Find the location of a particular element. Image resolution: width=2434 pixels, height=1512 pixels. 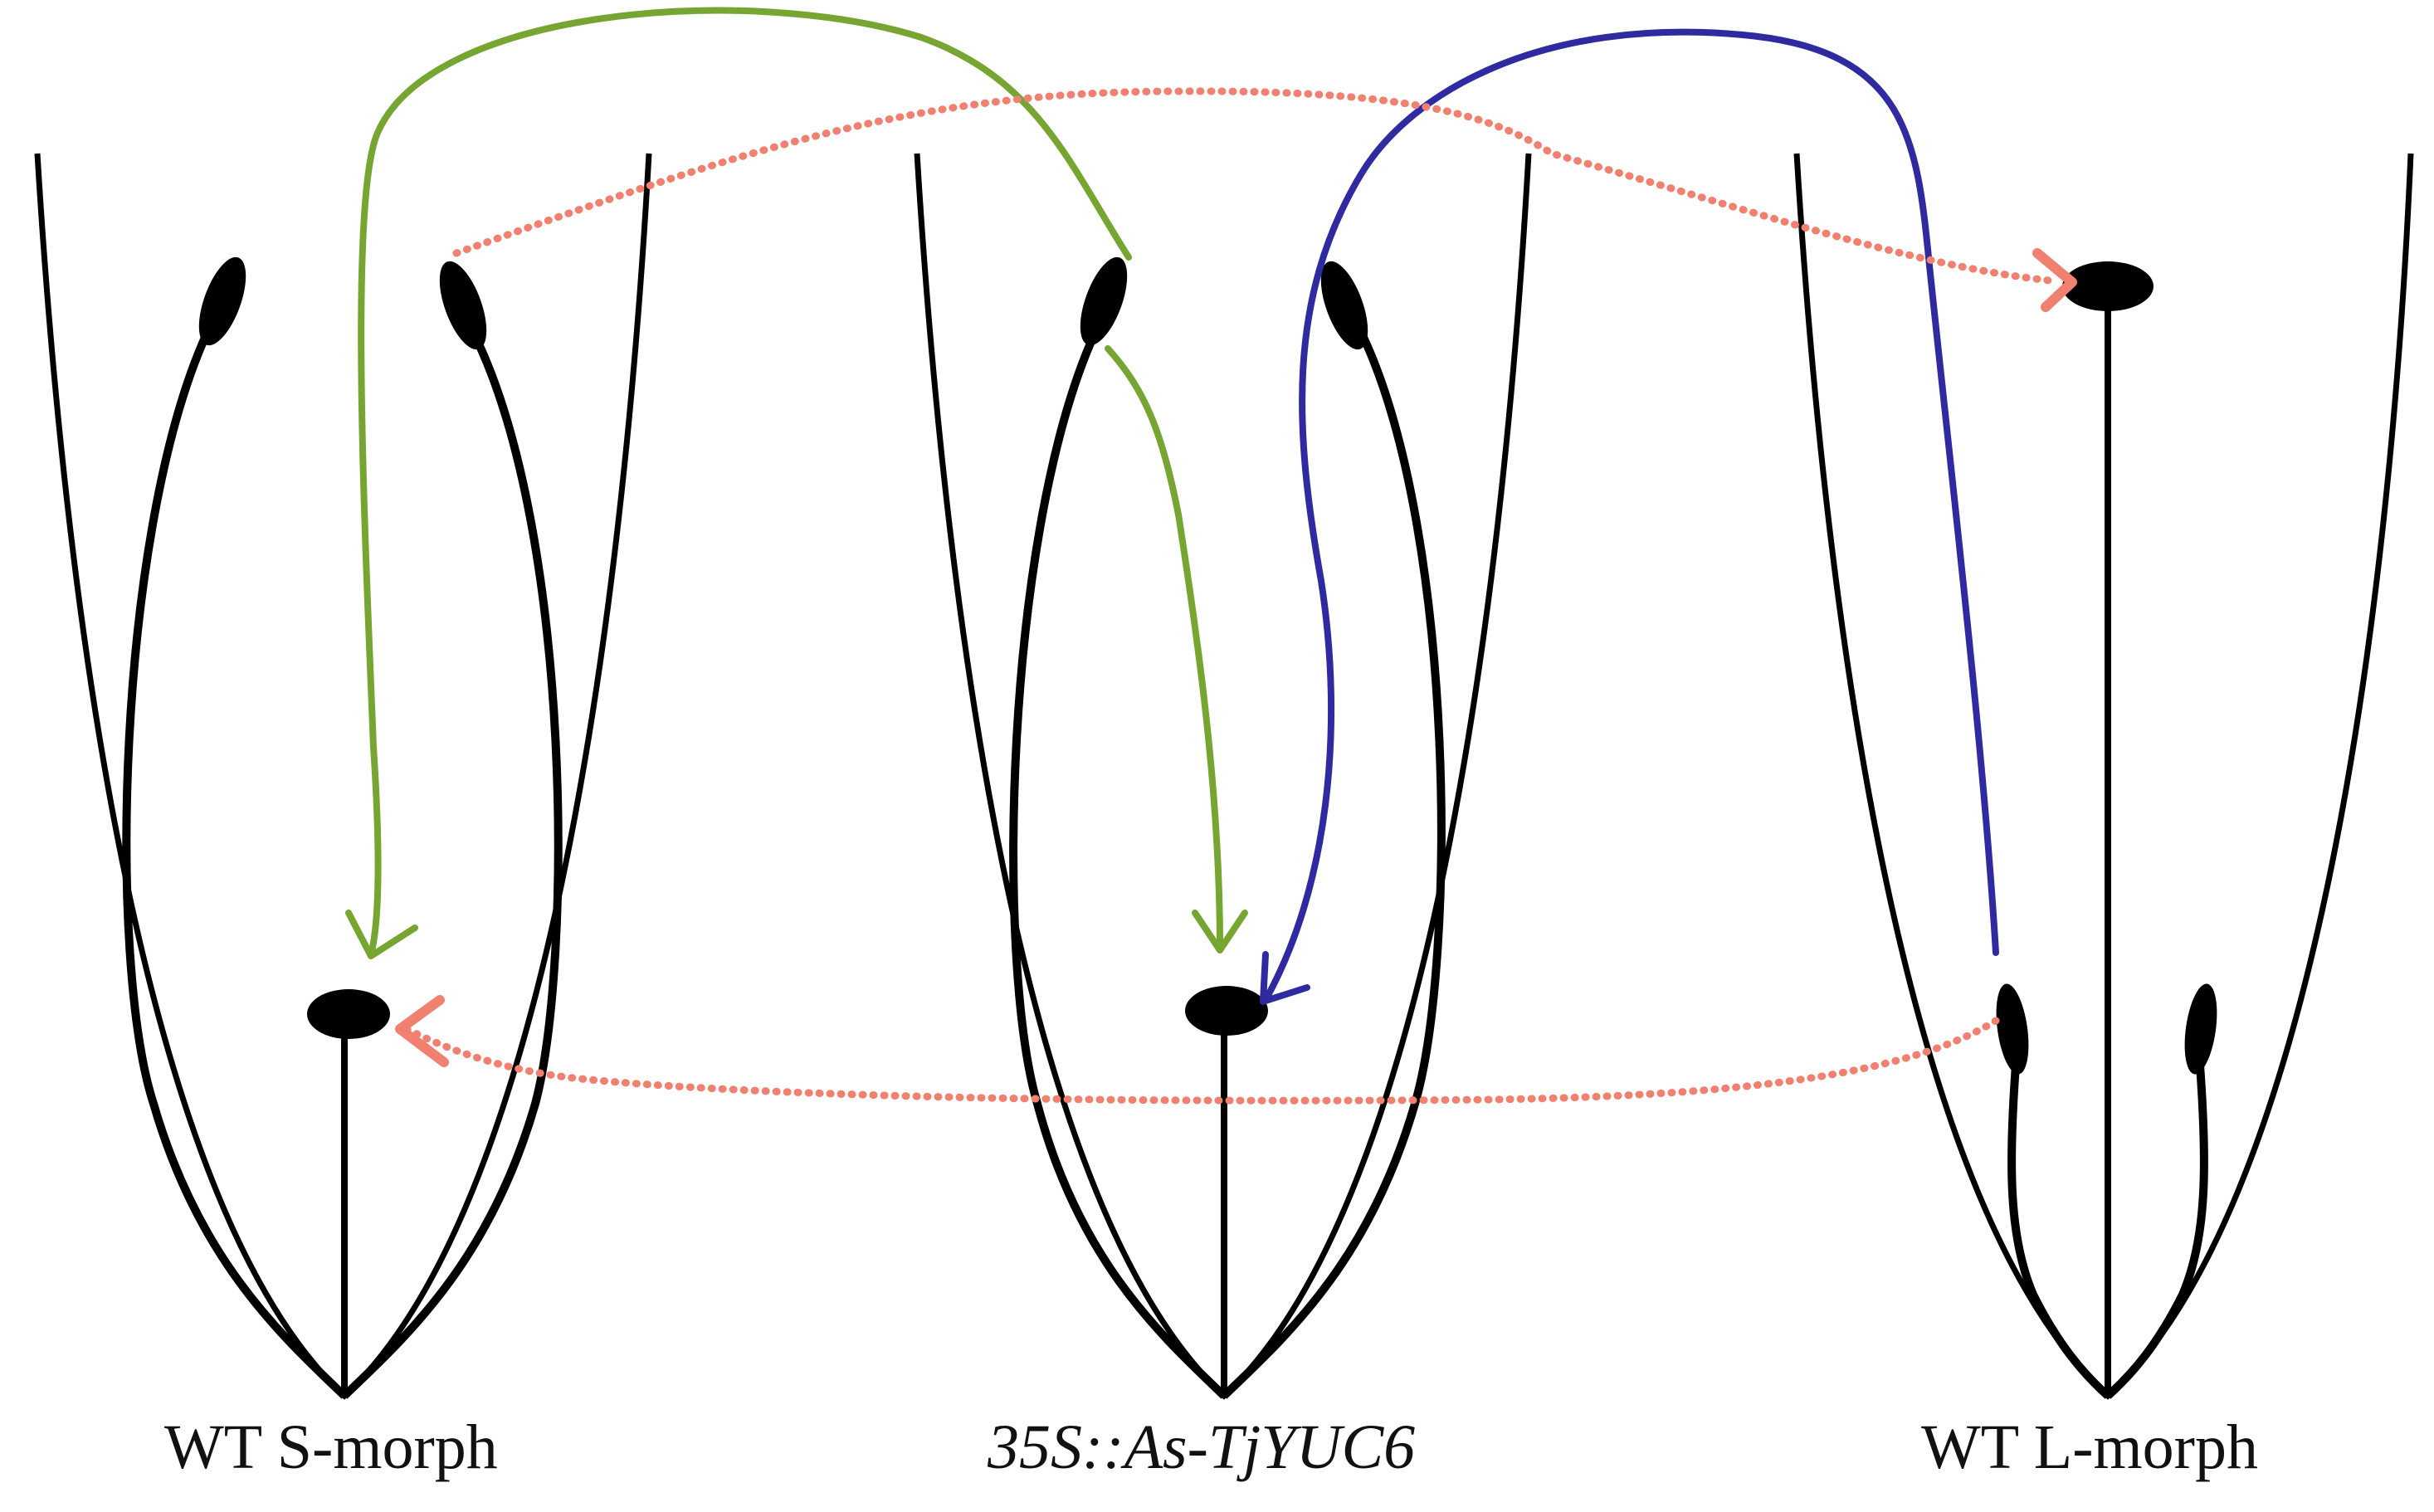

red-arrowhead-l-morph is located at coordinates (2054, 280).